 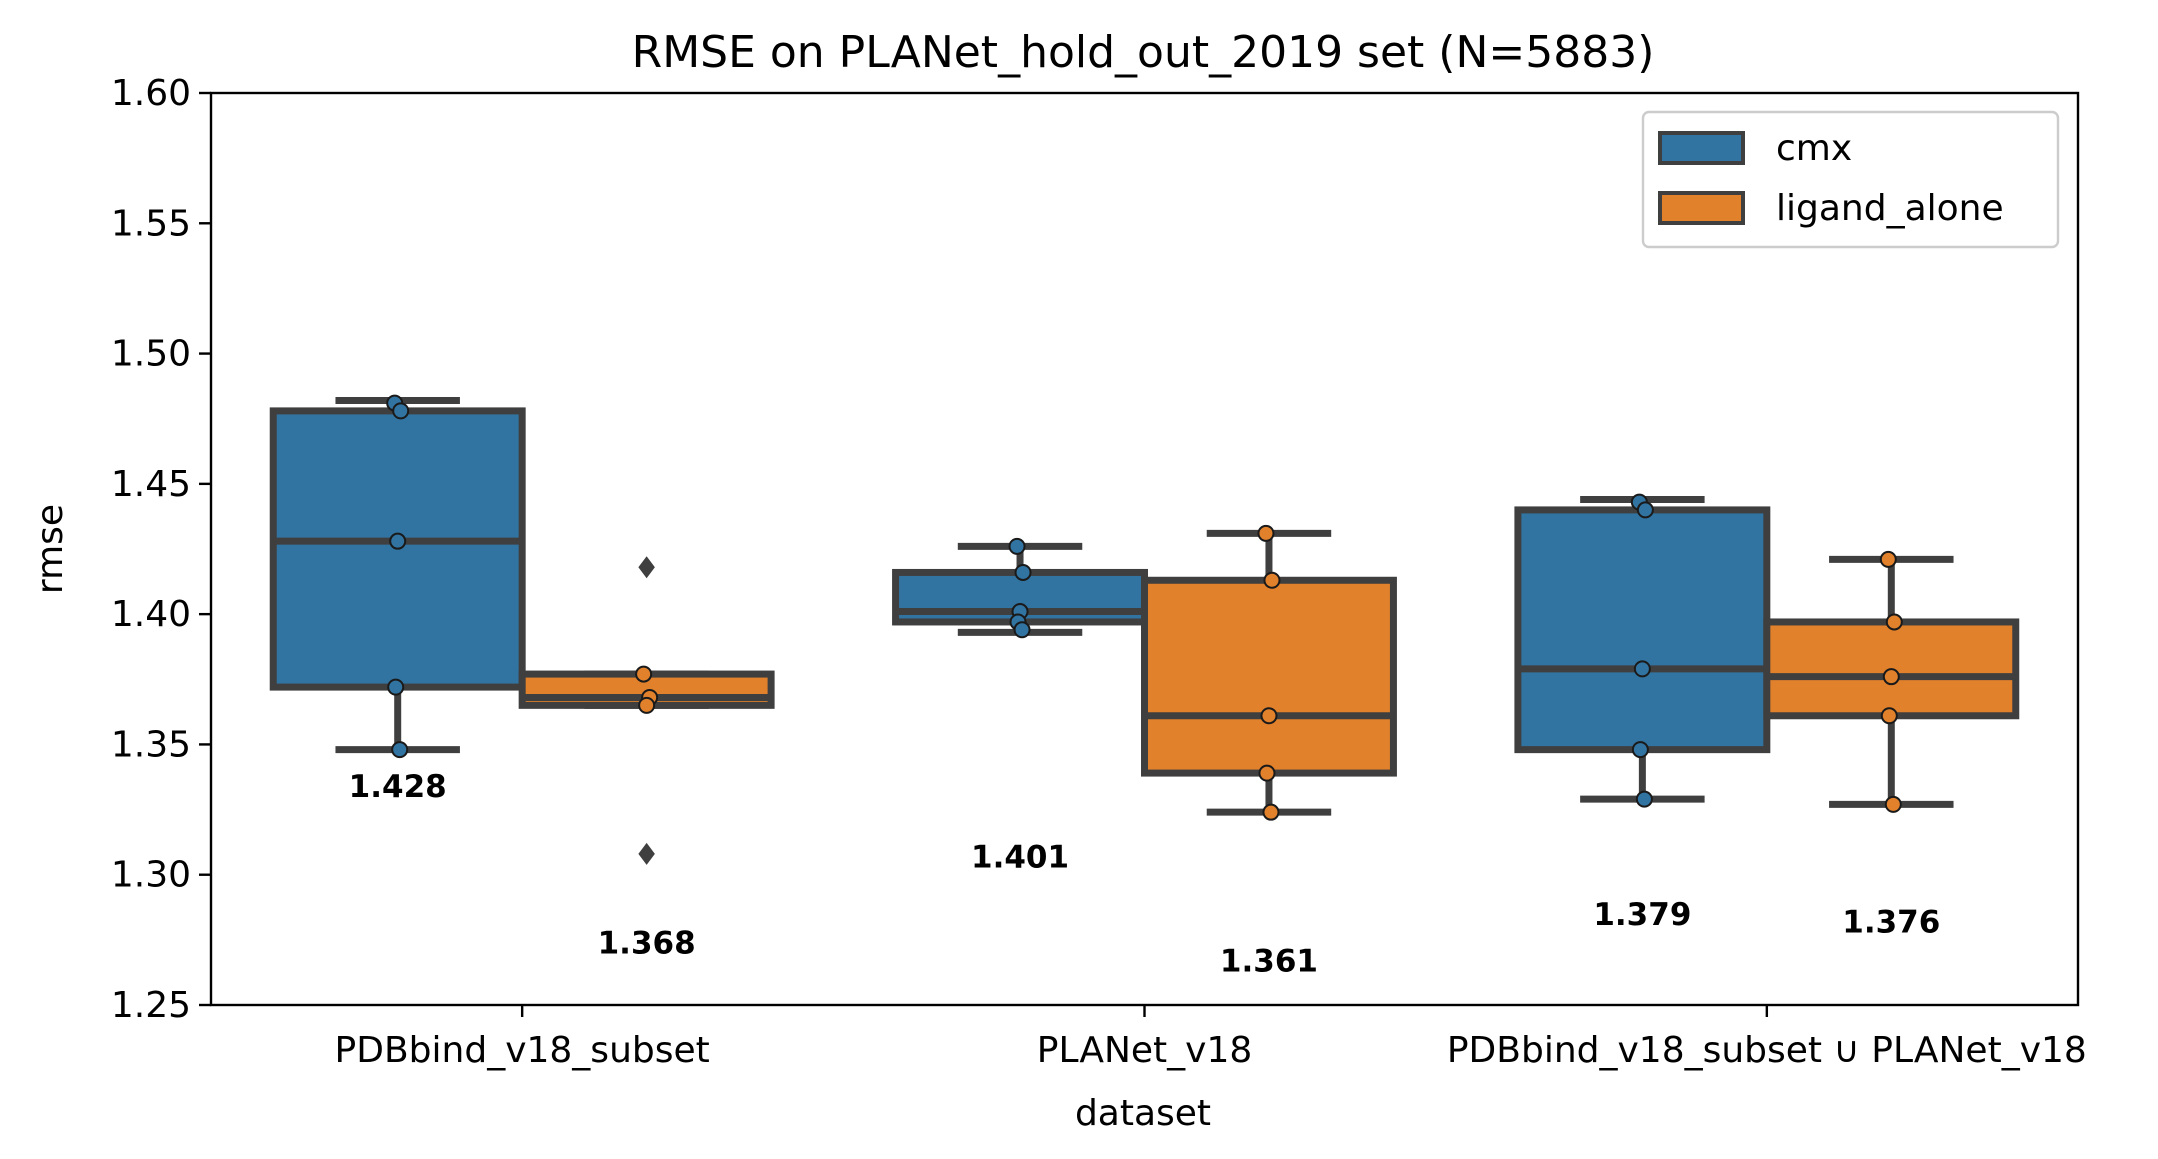 What do you see at coordinates (161, 549) in the screenshot?
I see `y-axis: 1.25 1.30 1.35 1.40 1.45 1.50 1.55 1.60` at bounding box center [161, 549].